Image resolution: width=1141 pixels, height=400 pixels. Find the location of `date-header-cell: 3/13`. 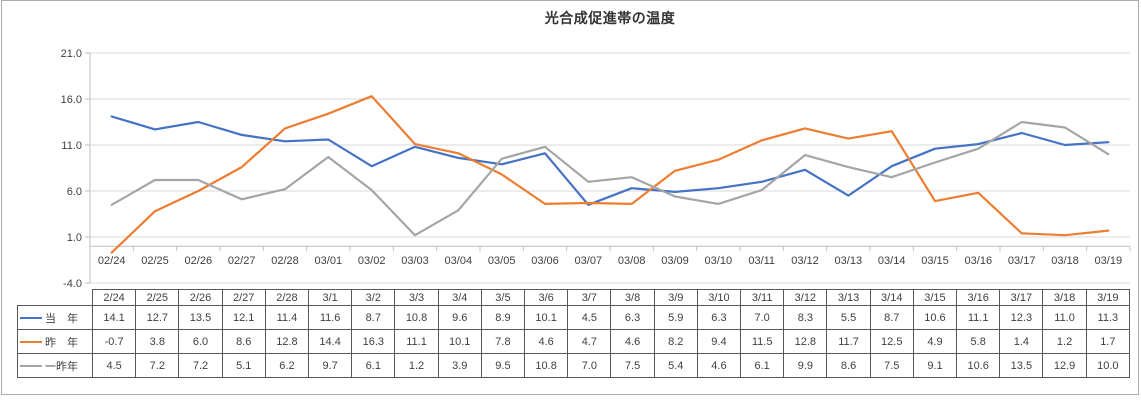

date-header-cell: 3/13 is located at coordinates (848, 297).